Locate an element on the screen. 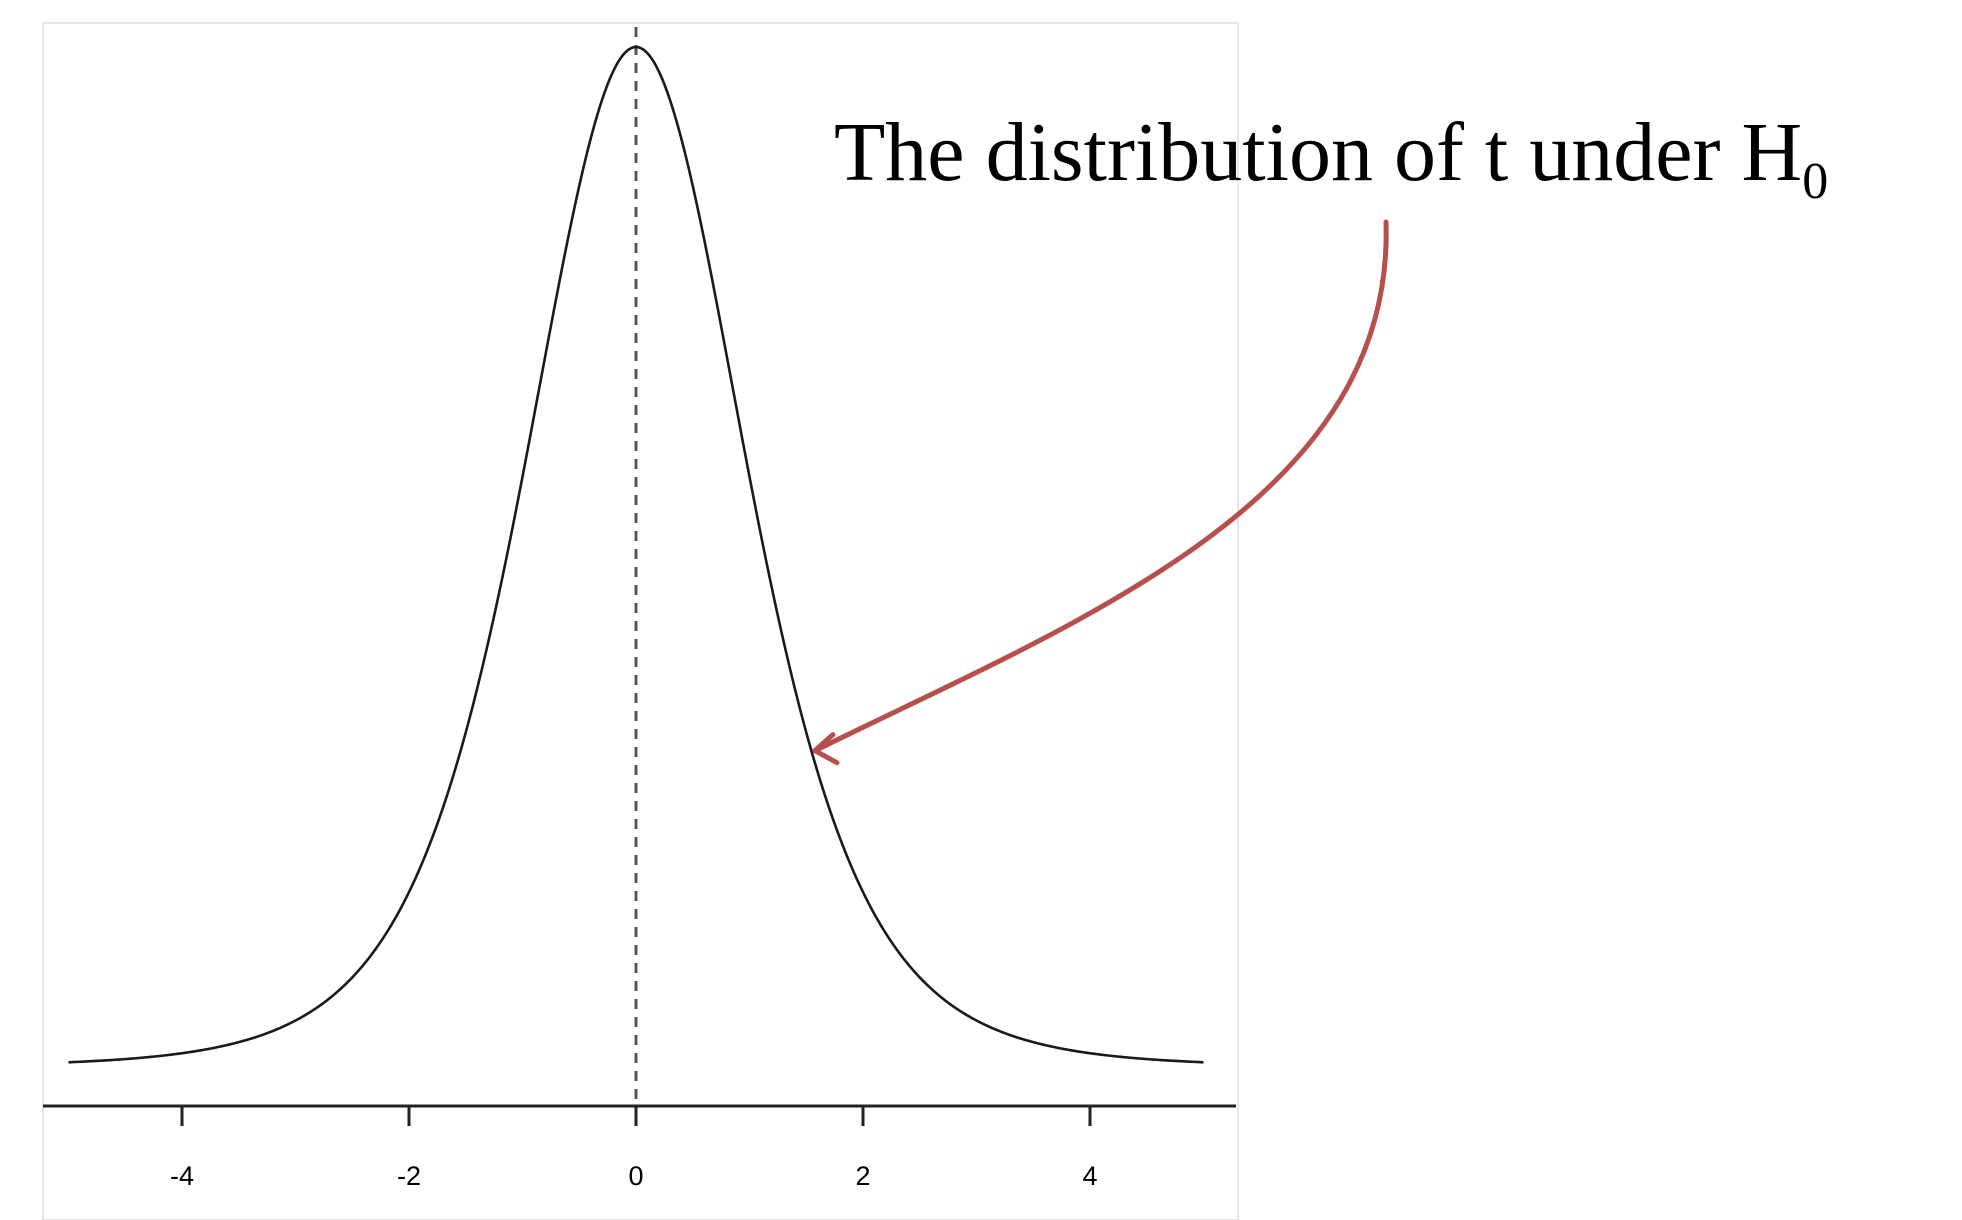 This screenshot has height=1220, width=1962. x-tick-label: 2 is located at coordinates (862, 1176).